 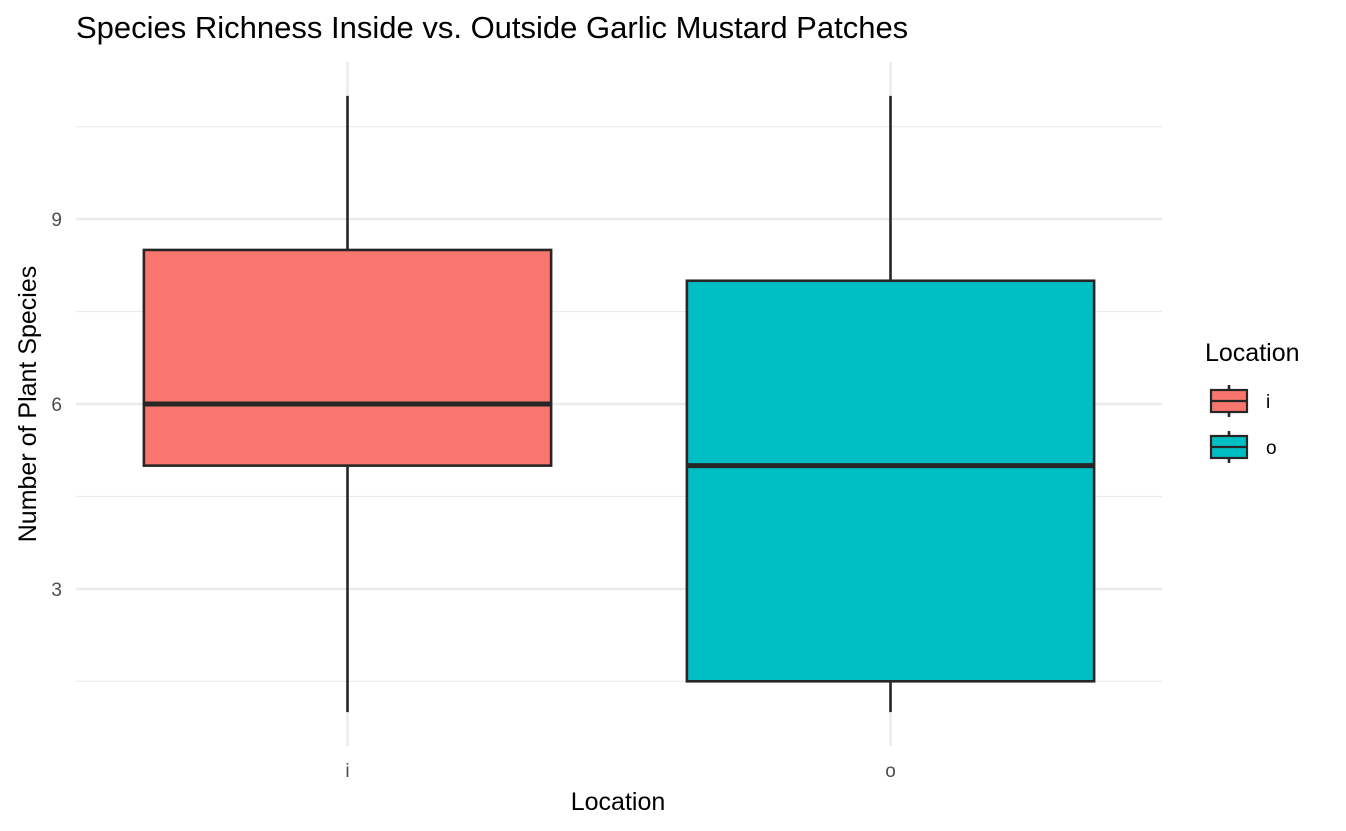 I want to click on y-axis-ticks: 3 6 9, so click(x=56, y=405).